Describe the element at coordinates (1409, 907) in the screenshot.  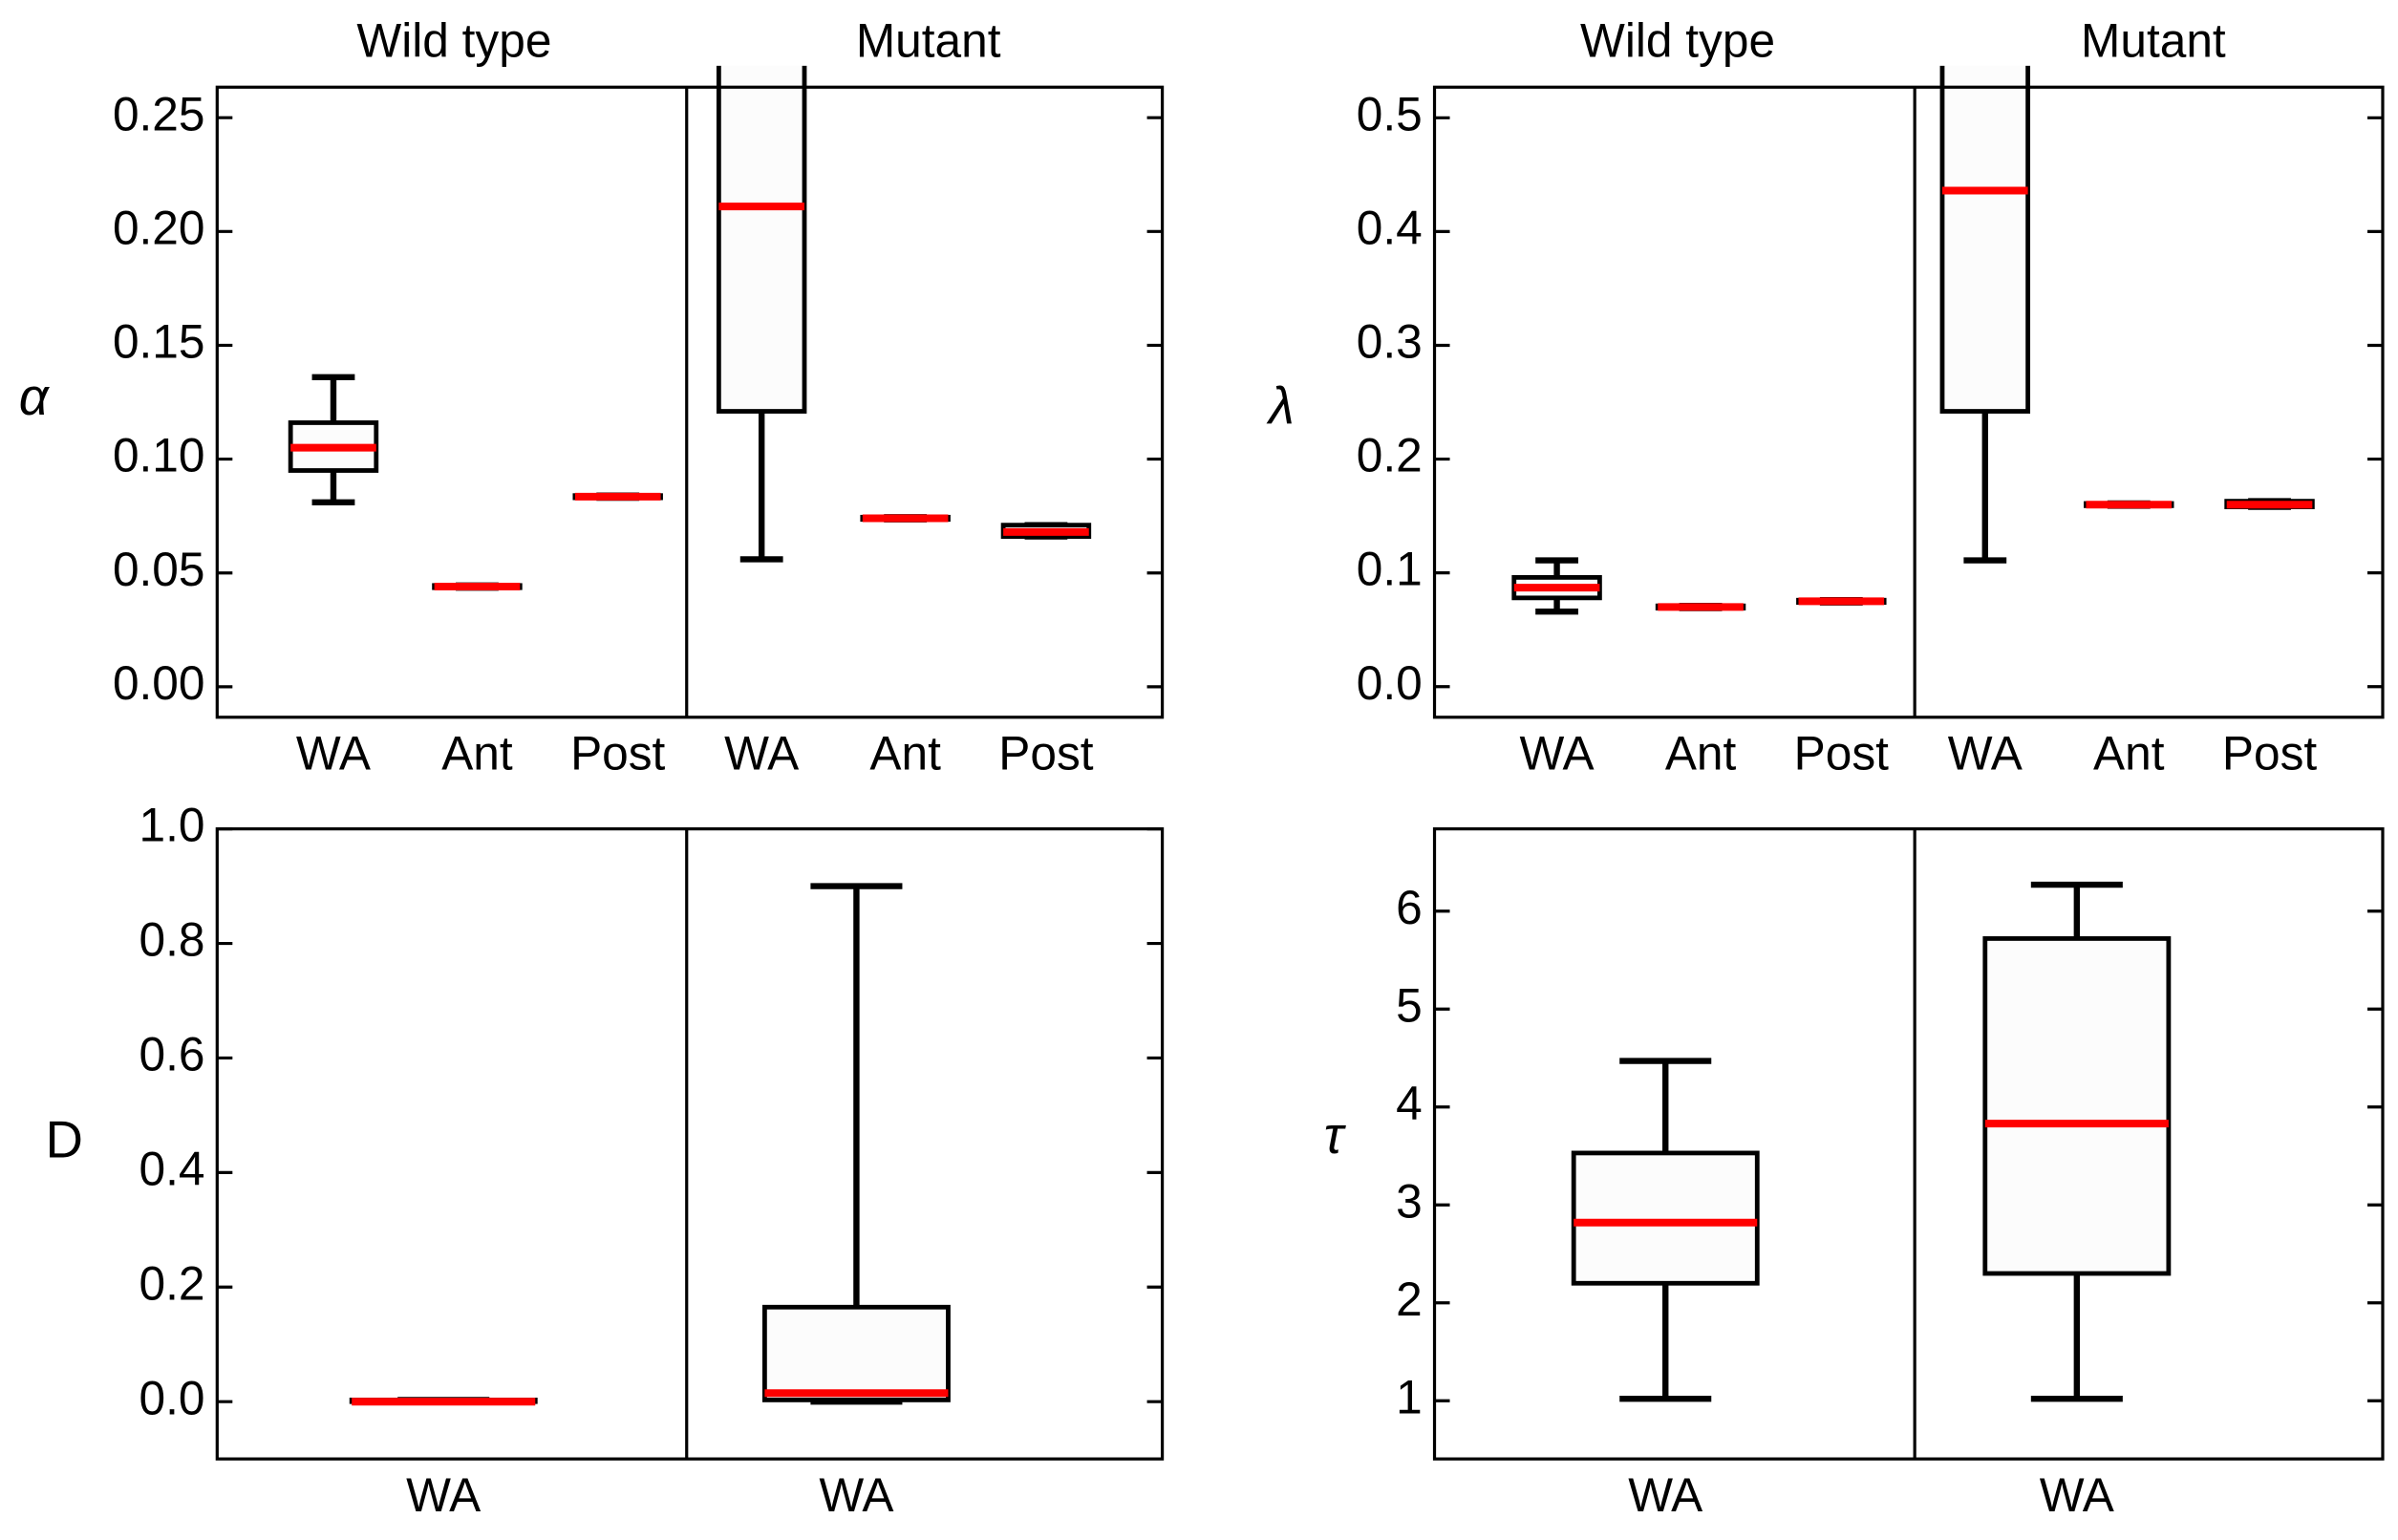
I see `y-tick-label: 6` at that location.